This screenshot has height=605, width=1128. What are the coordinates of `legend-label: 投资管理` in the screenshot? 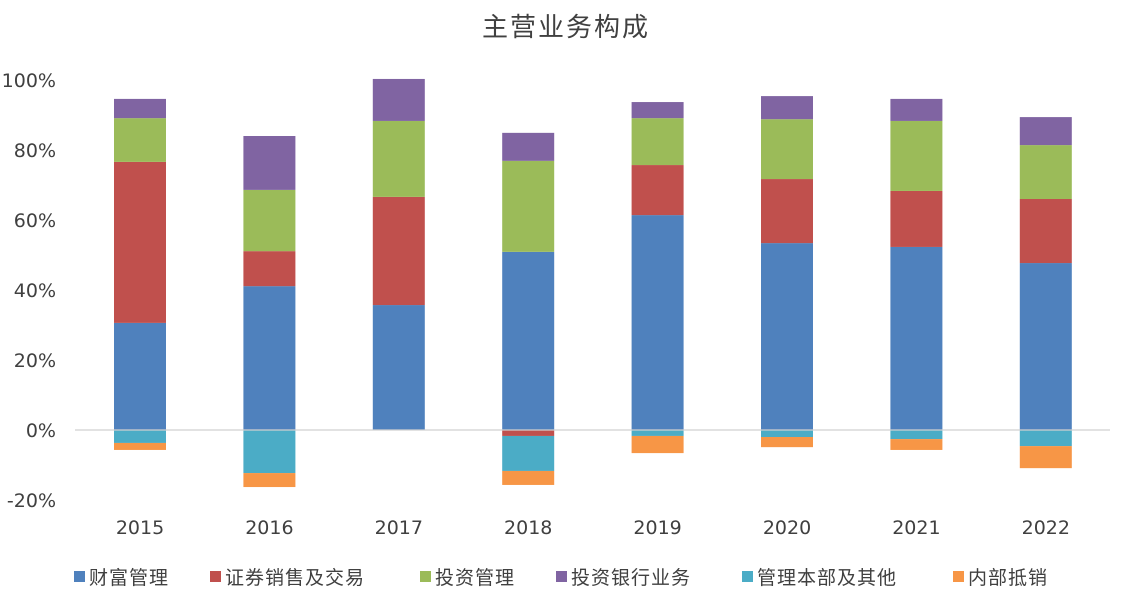 It's located at (475, 578).